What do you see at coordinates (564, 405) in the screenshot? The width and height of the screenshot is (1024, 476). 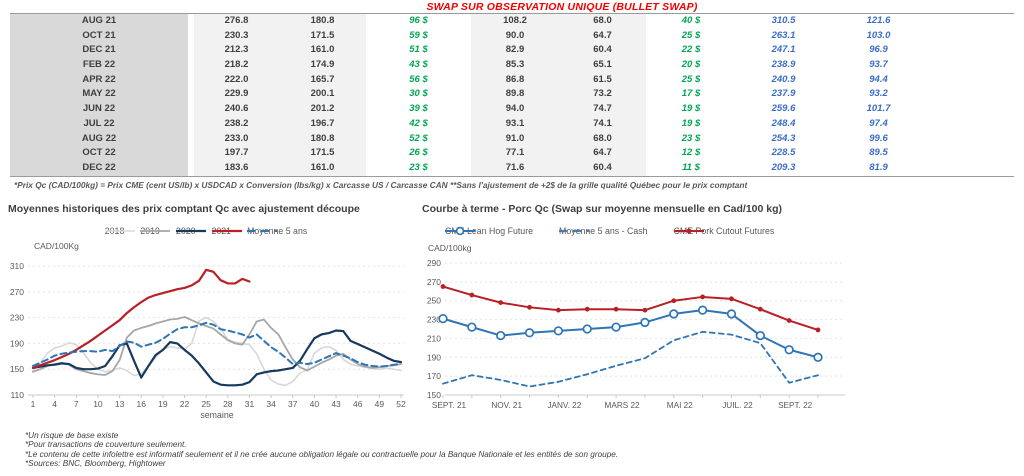 I see `svg-text: JANV. 22` at bounding box center [564, 405].